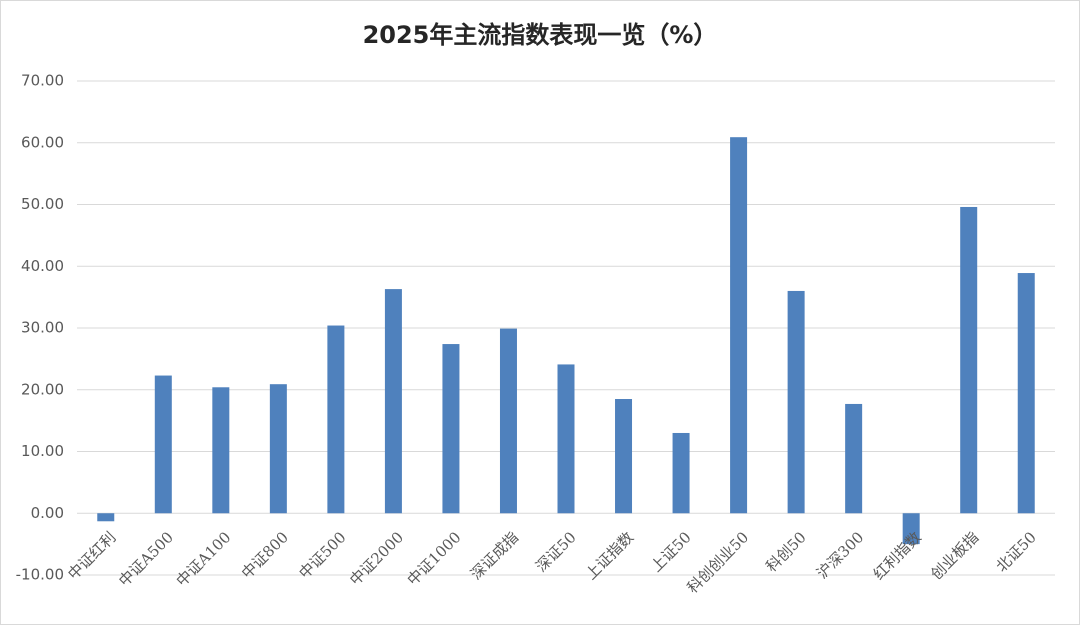 The image size is (1080, 625). Describe the element at coordinates (40, 575) in the screenshot. I see `y-tick-label: -10.00` at that location.